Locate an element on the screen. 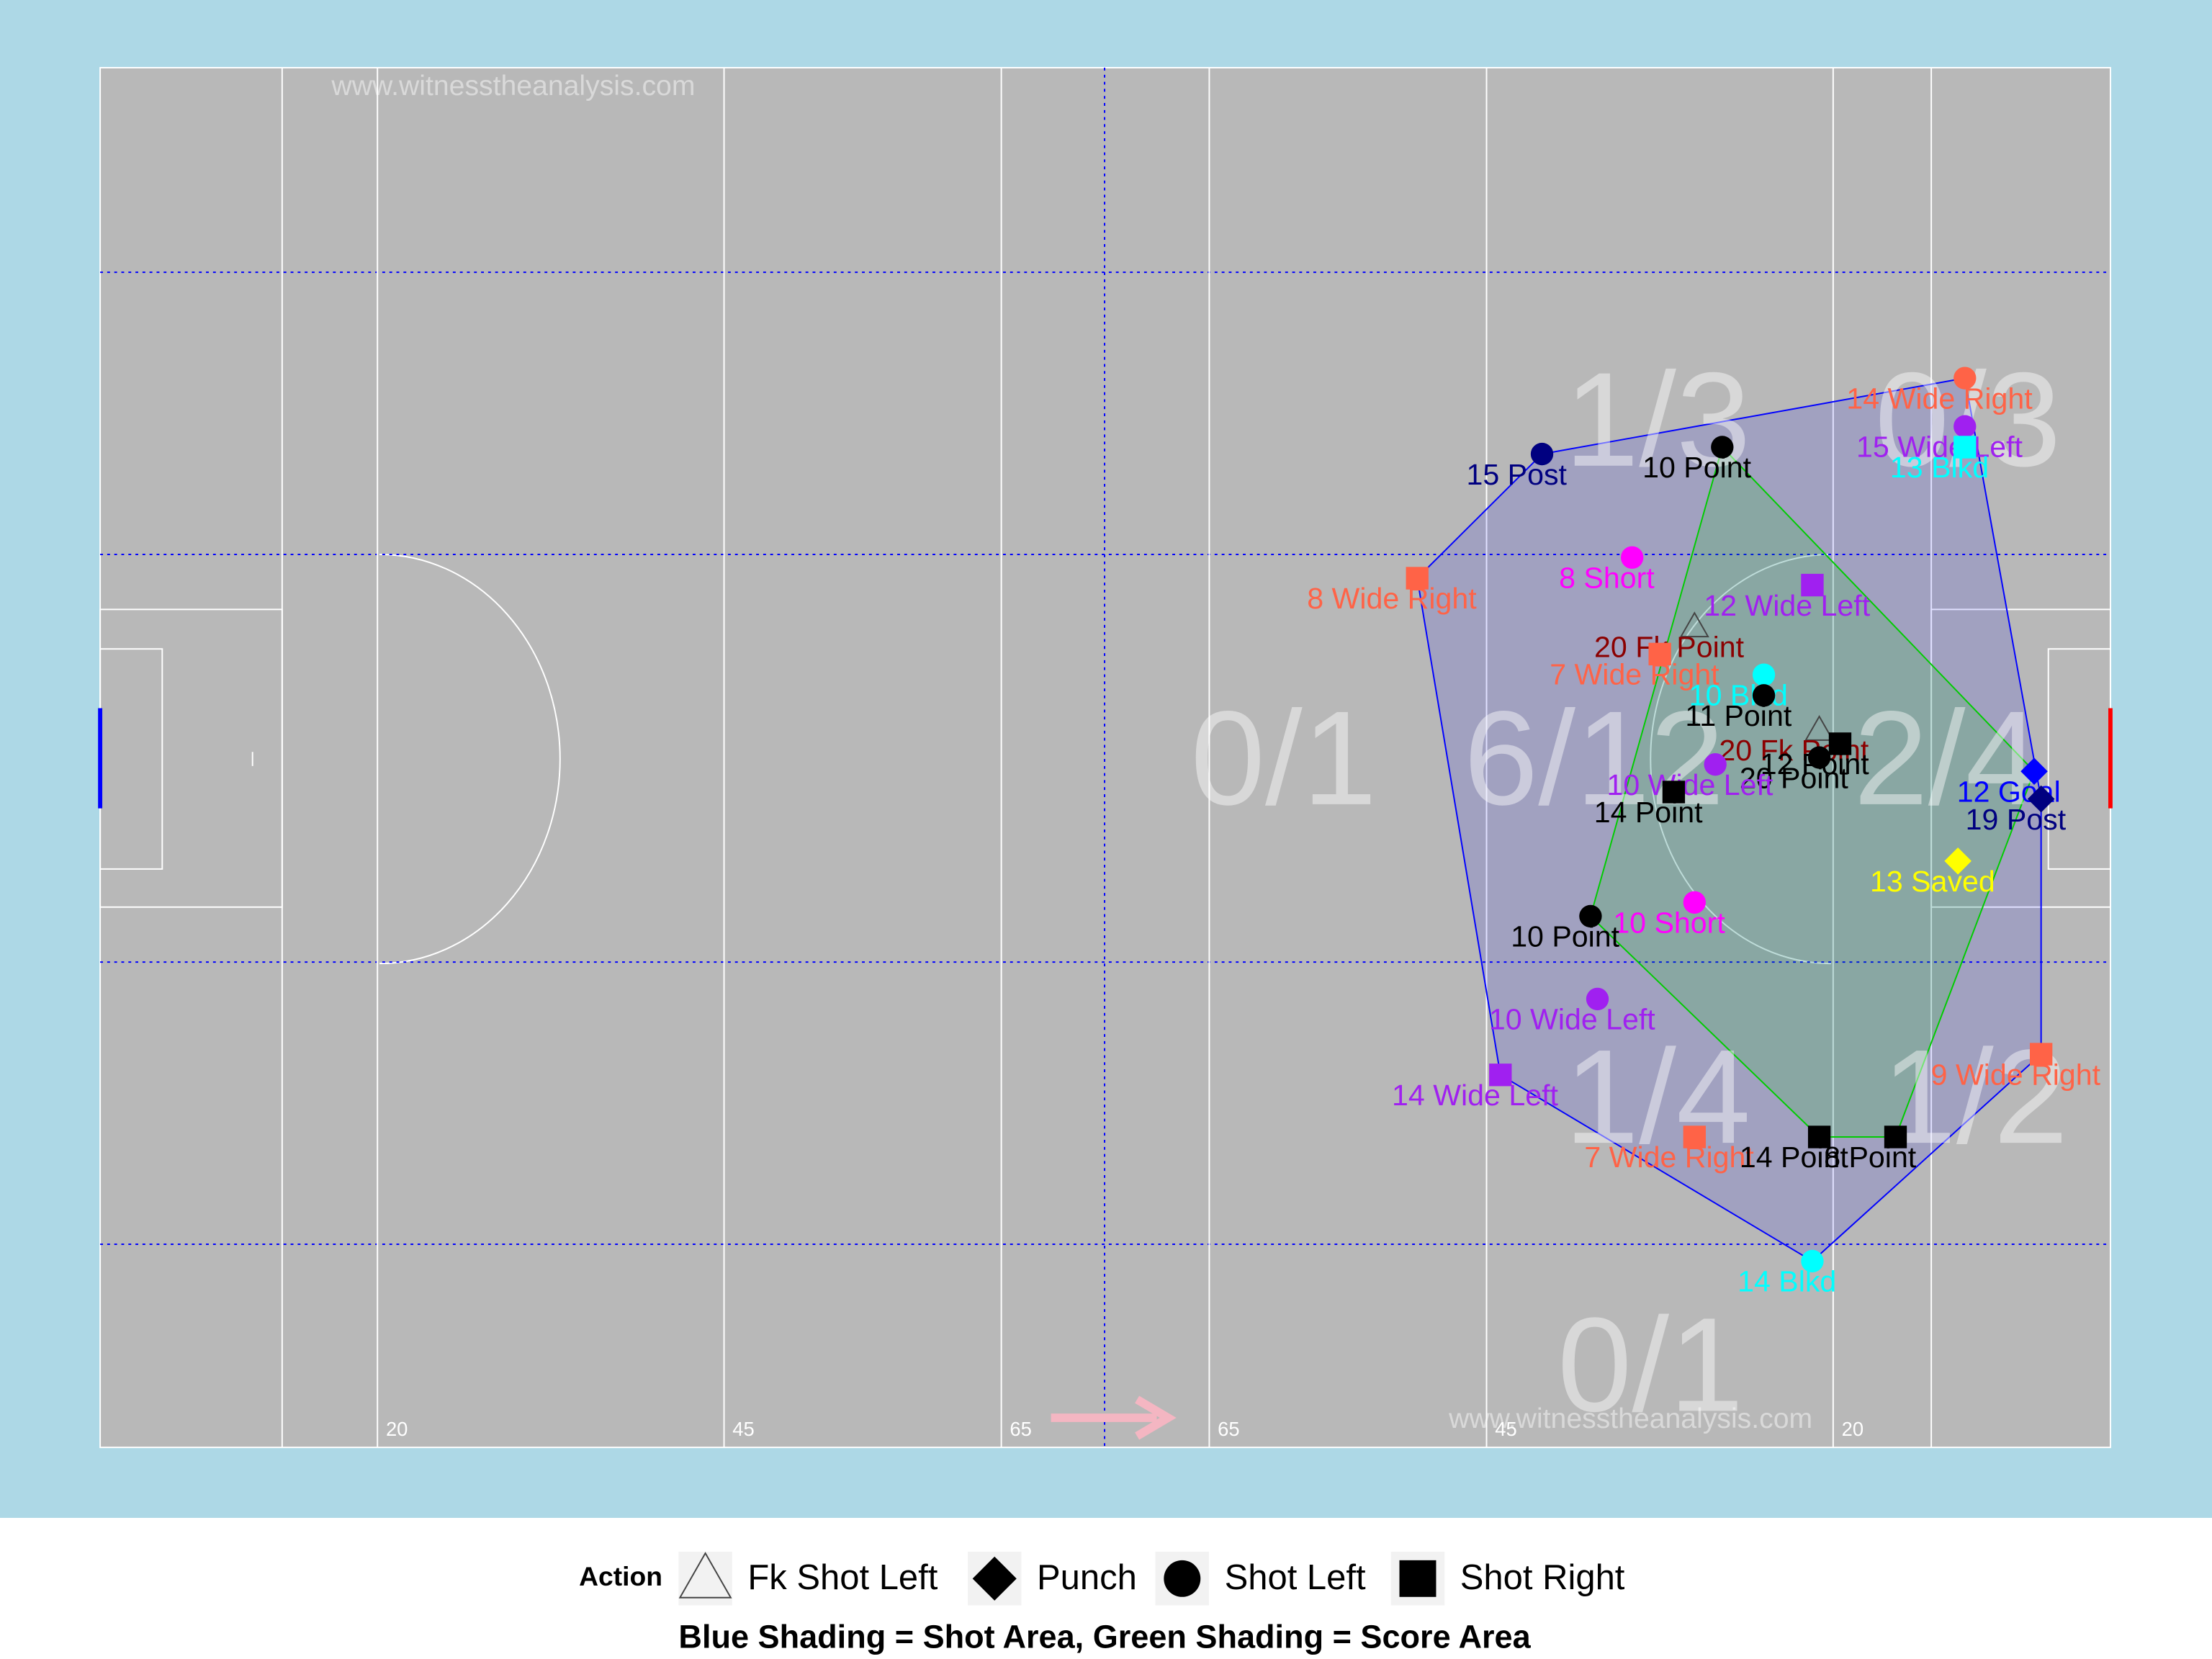 The width and height of the screenshot is (2212, 1659). zone-label: 6/12 is located at coordinates (1595, 758).